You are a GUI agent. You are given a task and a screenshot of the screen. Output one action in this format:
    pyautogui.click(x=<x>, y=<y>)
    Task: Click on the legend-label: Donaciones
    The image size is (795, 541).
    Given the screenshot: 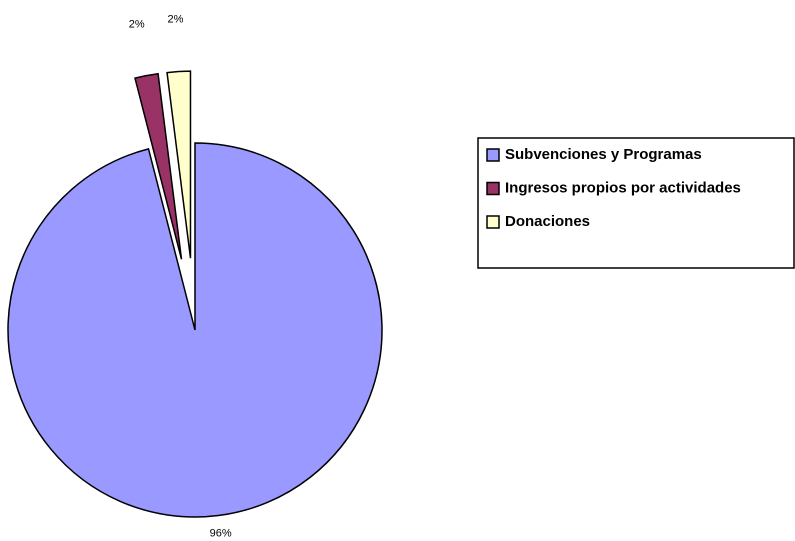 What is the action you would take?
    pyautogui.click(x=547, y=221)
    